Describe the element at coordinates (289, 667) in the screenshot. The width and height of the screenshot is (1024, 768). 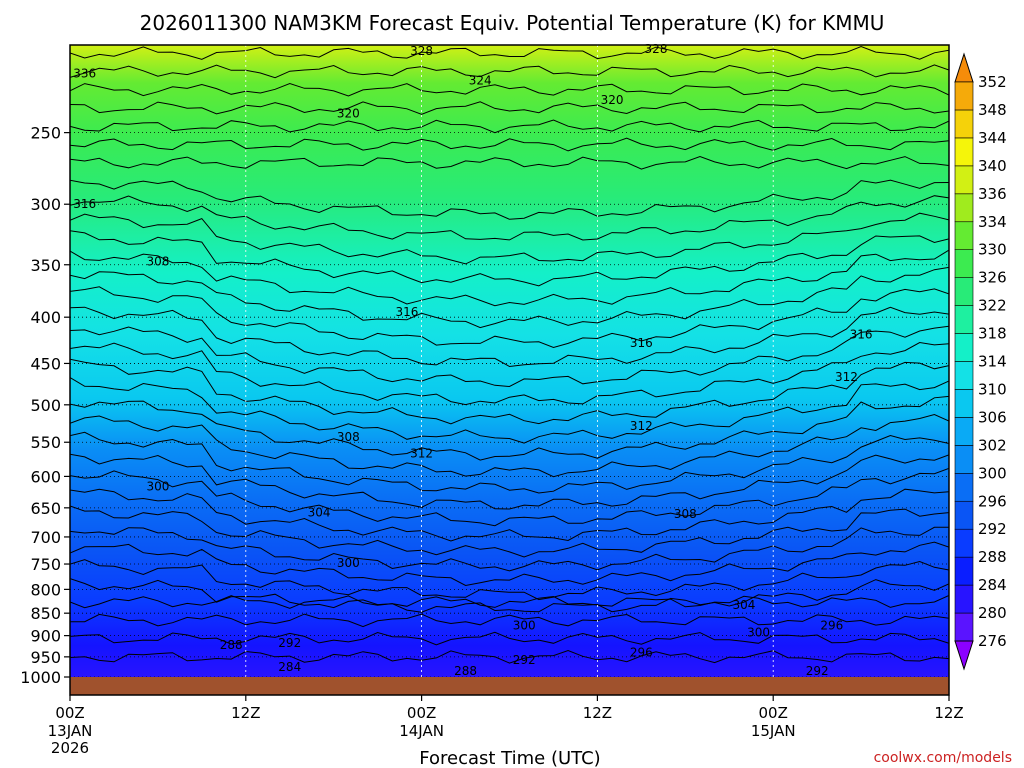
I see `contour-label: 284` at that location.